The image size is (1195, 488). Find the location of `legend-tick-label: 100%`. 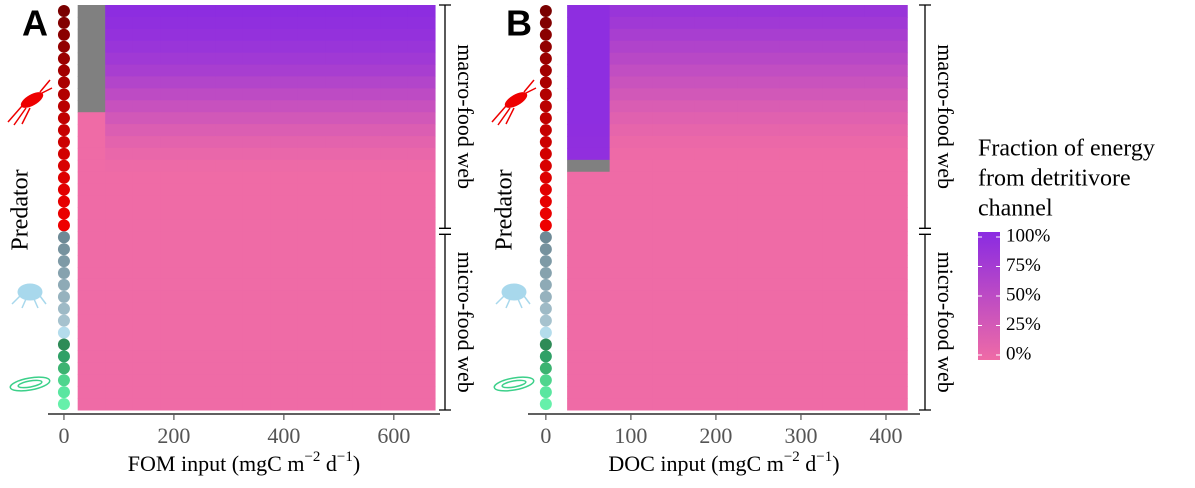

legend-tick-label: 100% is located at coordinates (1028, 235).